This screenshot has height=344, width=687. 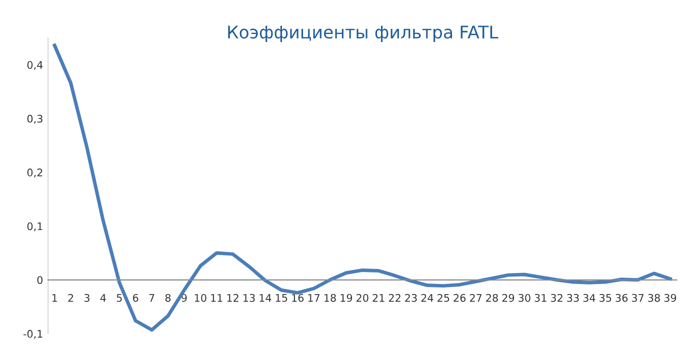 What do you see at coordinates (573, 298) in the screenshot?
I see `x-tick-label: 33` at bounding box center [573, 298].